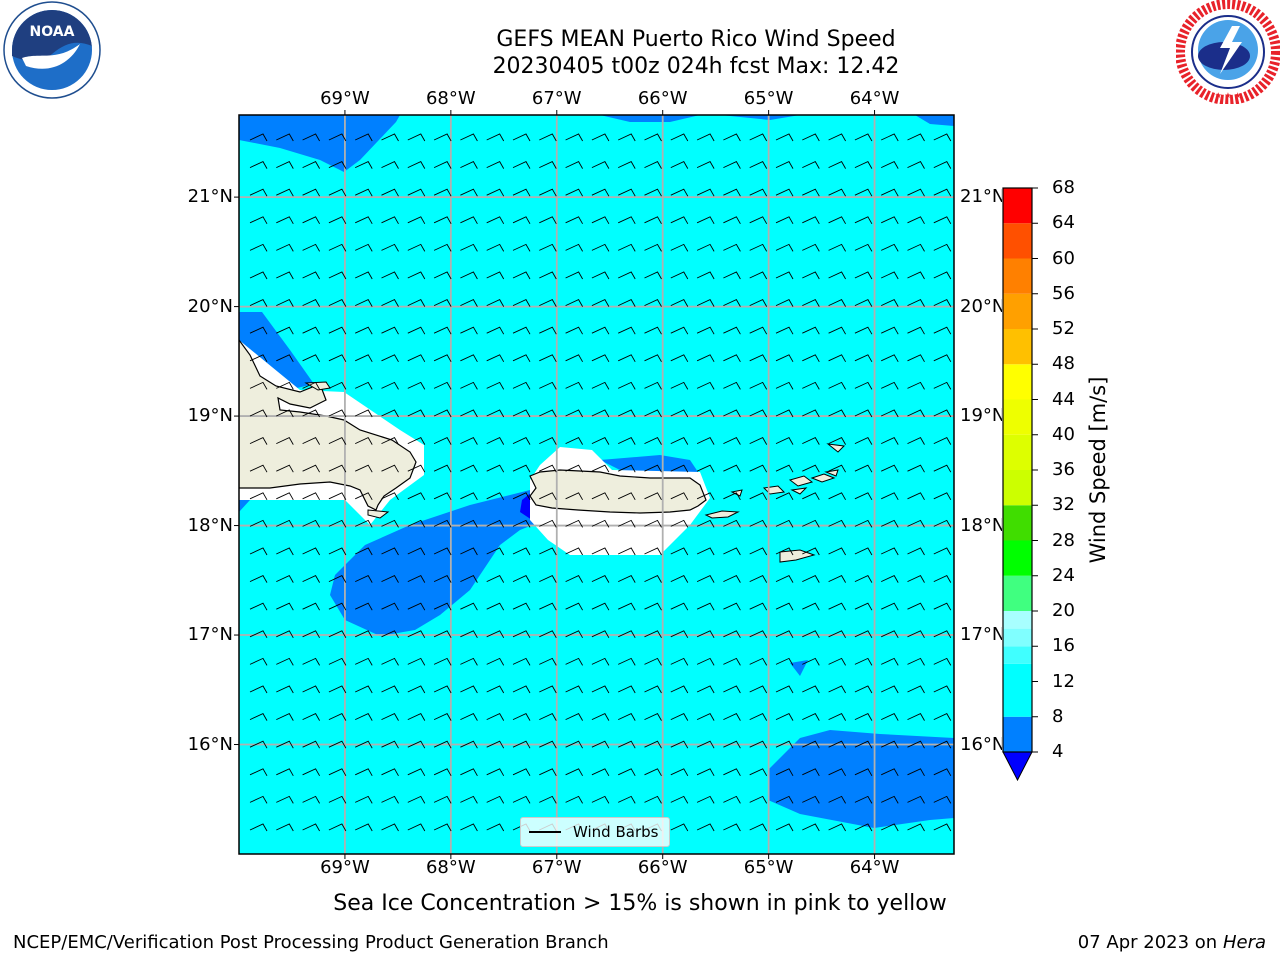 This screenshot has height=960, width=1280. I want to click on colorbar-band, so click(1017, 347).